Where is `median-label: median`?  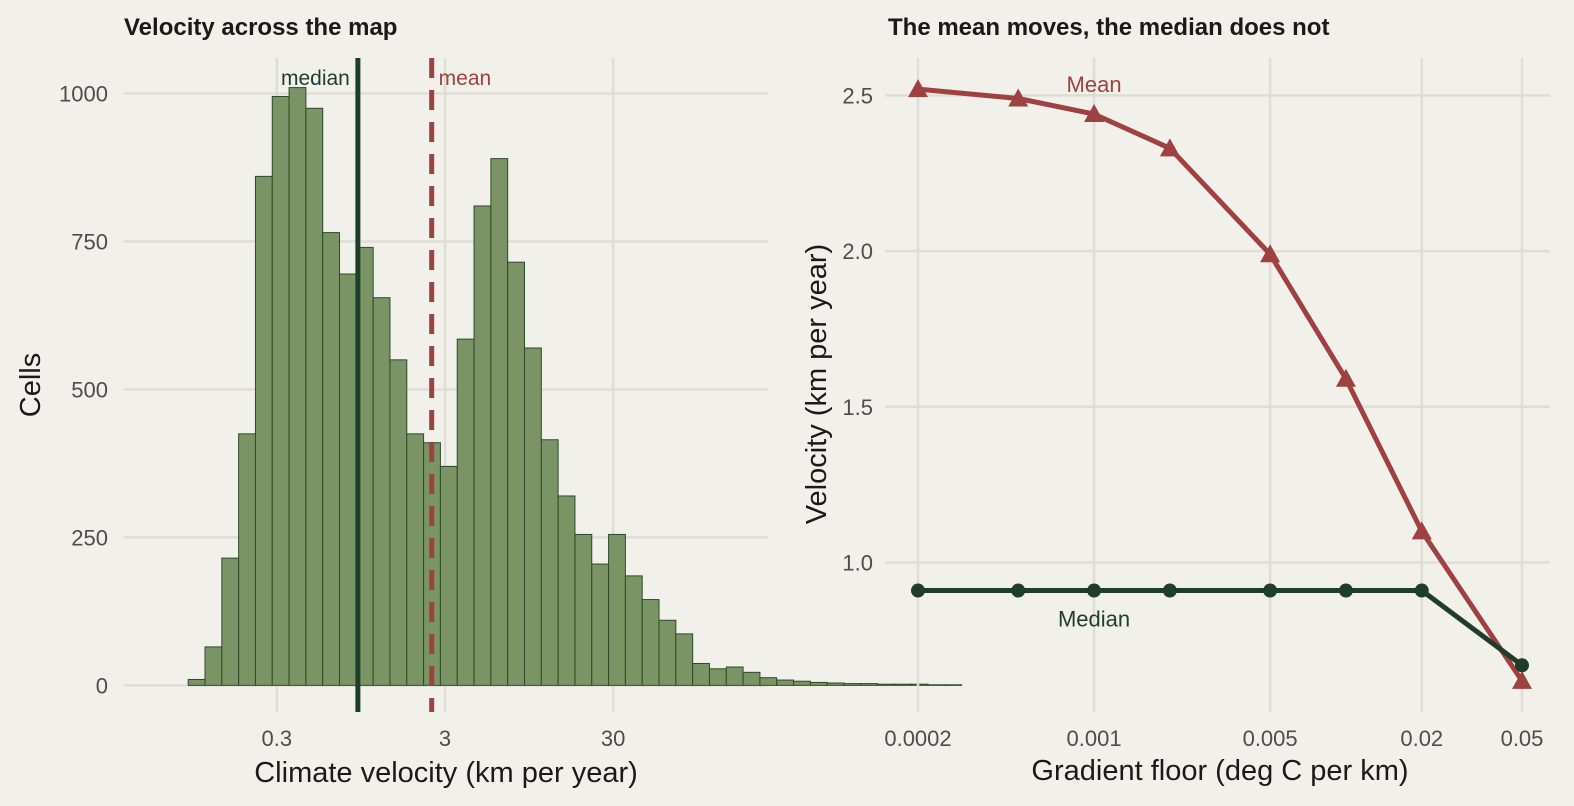 median-label: median is located at coordinates (315, 78).